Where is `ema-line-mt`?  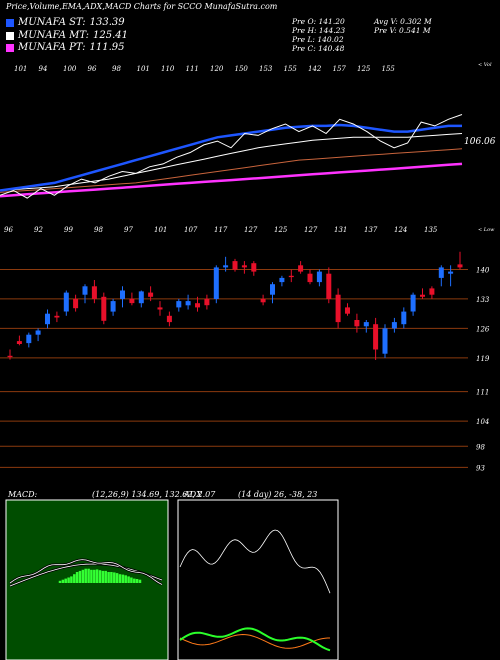
ema-line-mt is located at coordinates (231, 162).